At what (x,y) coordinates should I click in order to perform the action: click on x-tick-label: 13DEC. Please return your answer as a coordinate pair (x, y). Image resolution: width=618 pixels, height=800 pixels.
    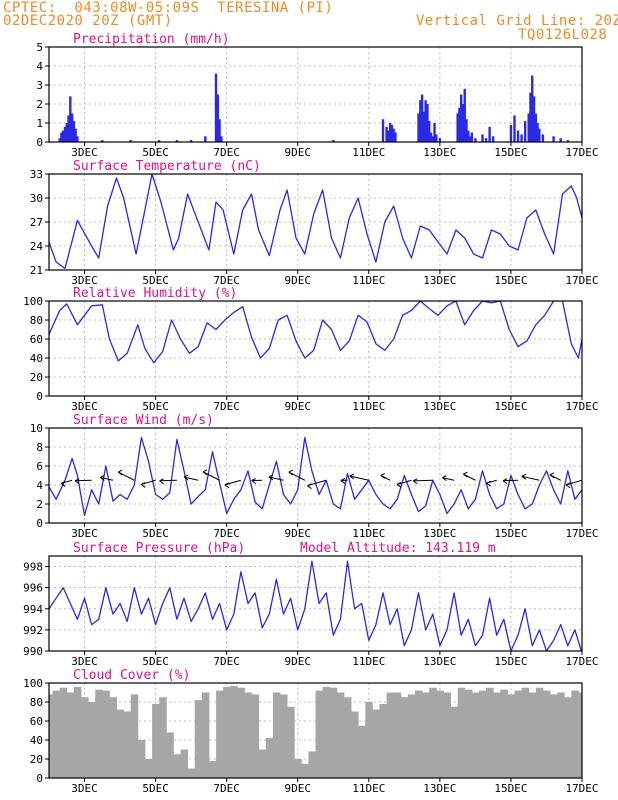
    Looking at the image, I should click on (439, 280).